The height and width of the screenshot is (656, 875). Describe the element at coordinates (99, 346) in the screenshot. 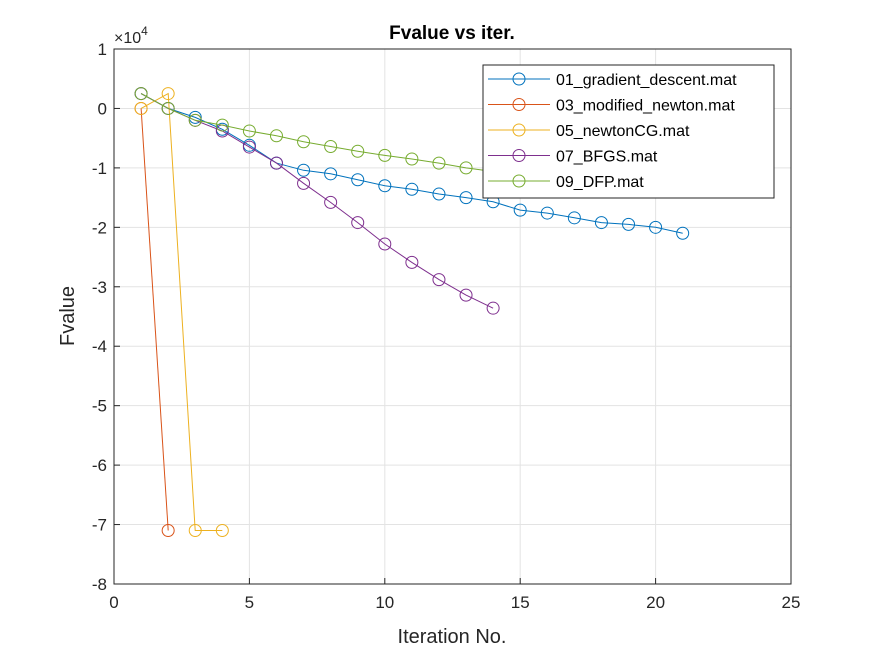

I see `y-tick-label: -4` at that location.